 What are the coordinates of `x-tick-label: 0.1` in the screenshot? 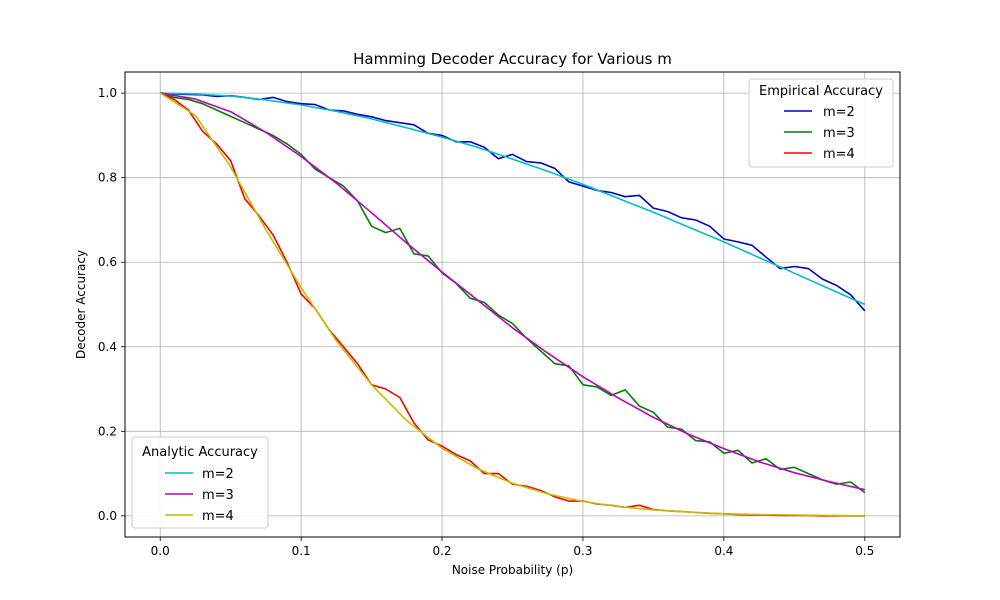 It's located at (301, 551).